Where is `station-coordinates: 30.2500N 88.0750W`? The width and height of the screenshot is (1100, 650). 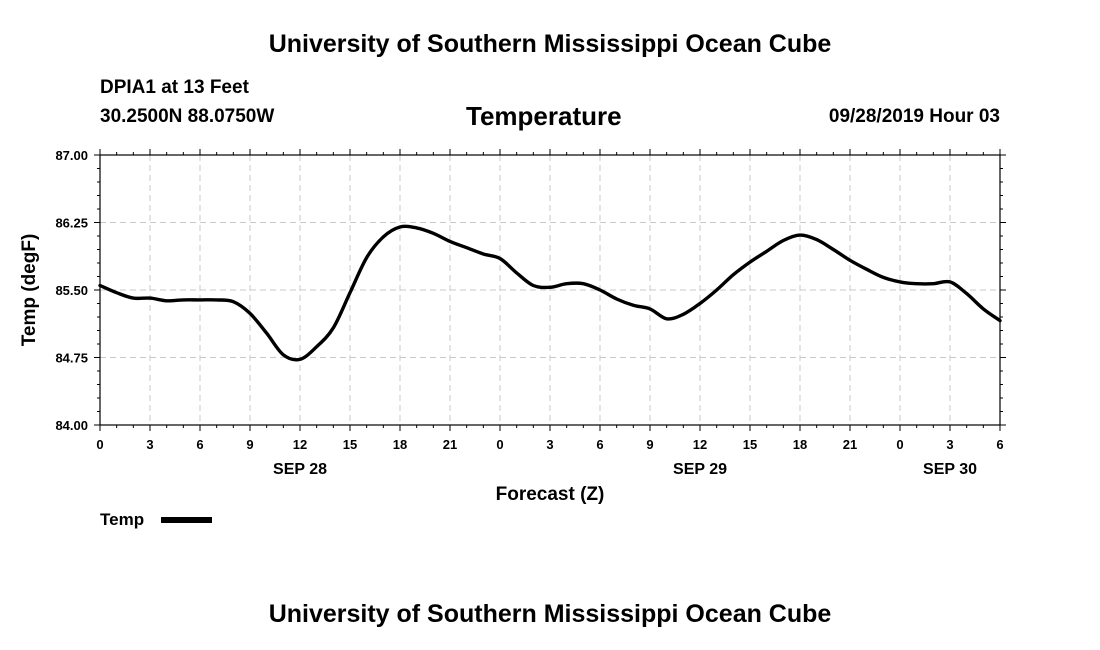 station-coordinates: 30.2500N 88.0750W is located at coordinates (187, 116).